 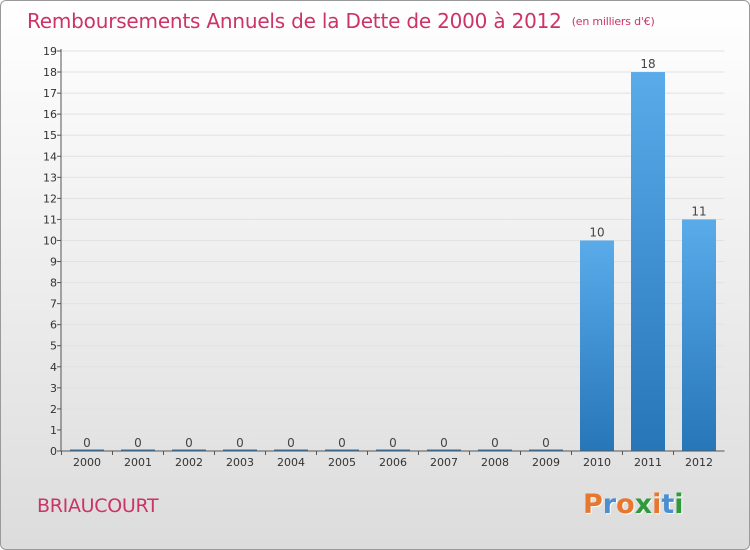 What do you see at coordinates (50, 51) in the screenshot?
I see `y-tick-label: 19` at bounding box center [50, 51].